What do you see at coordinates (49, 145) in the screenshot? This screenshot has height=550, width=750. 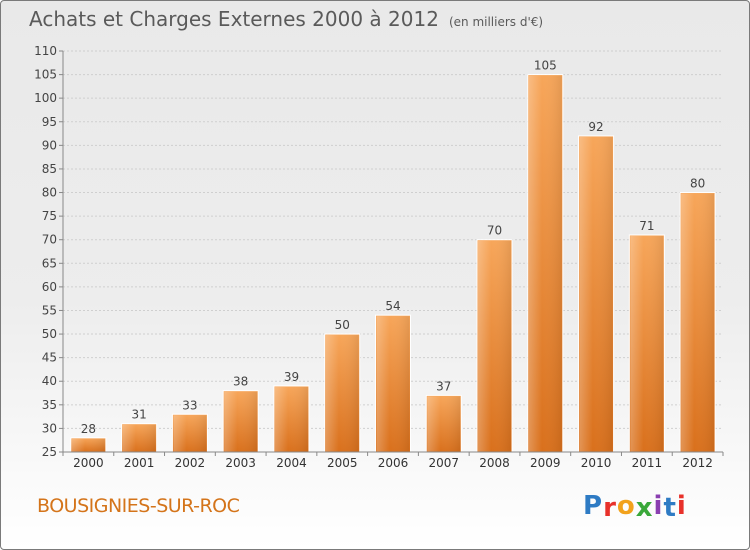 I see `y-tick-label: 90` at bounding box center [49, 145].